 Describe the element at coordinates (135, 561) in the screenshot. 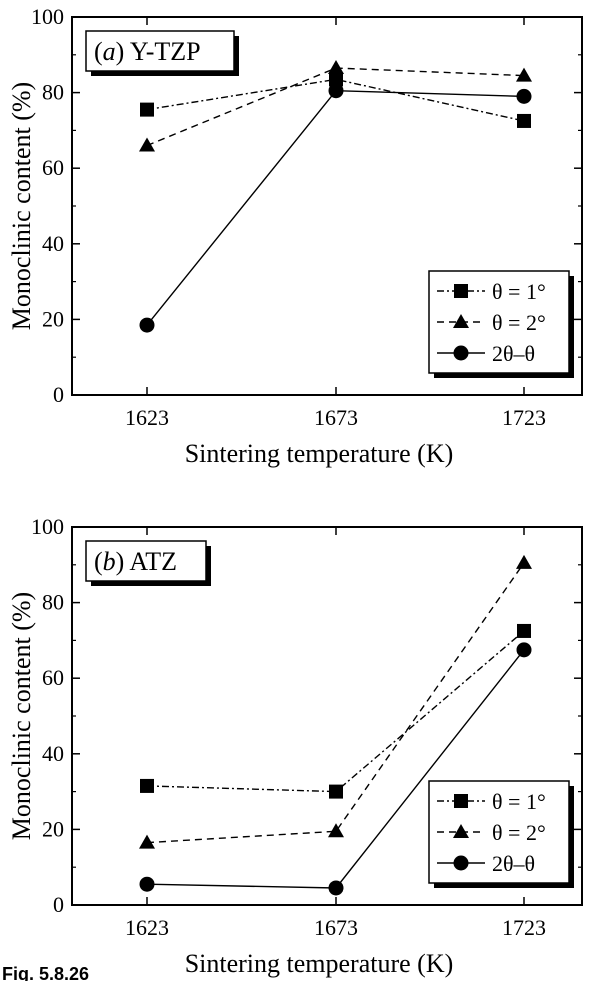

I see `panel-label: (b) ATZ` at that location.